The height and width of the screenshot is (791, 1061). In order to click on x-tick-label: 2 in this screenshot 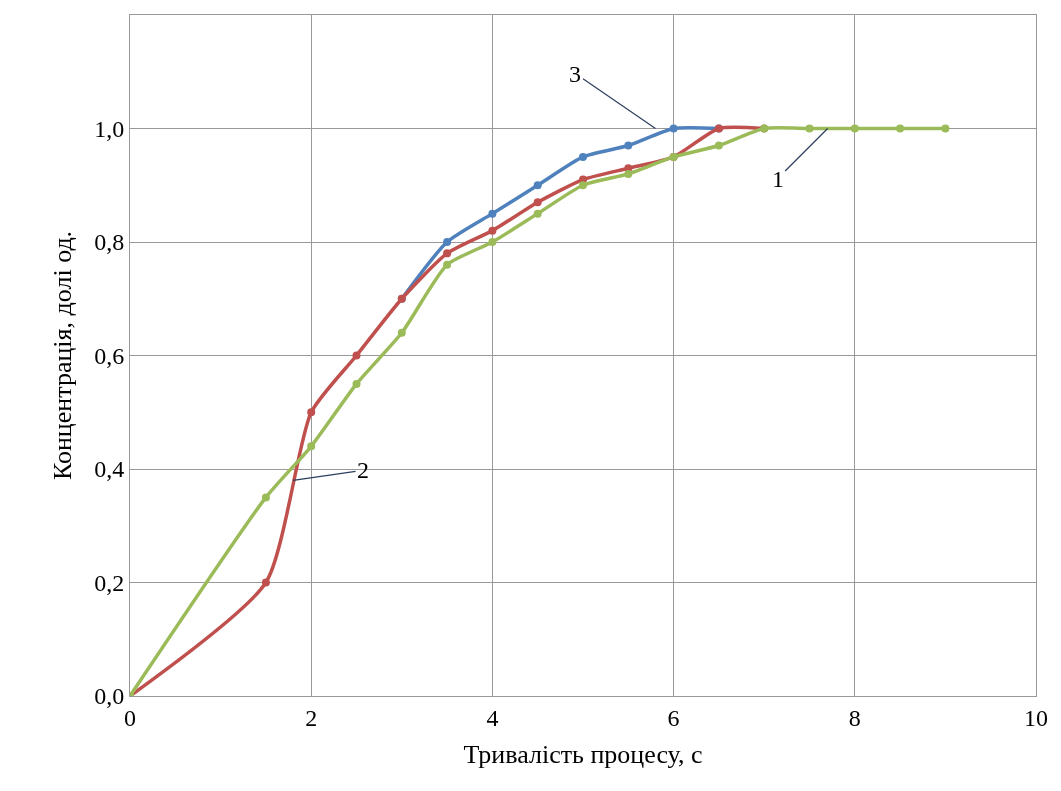, I will do `click(311, 717)`.